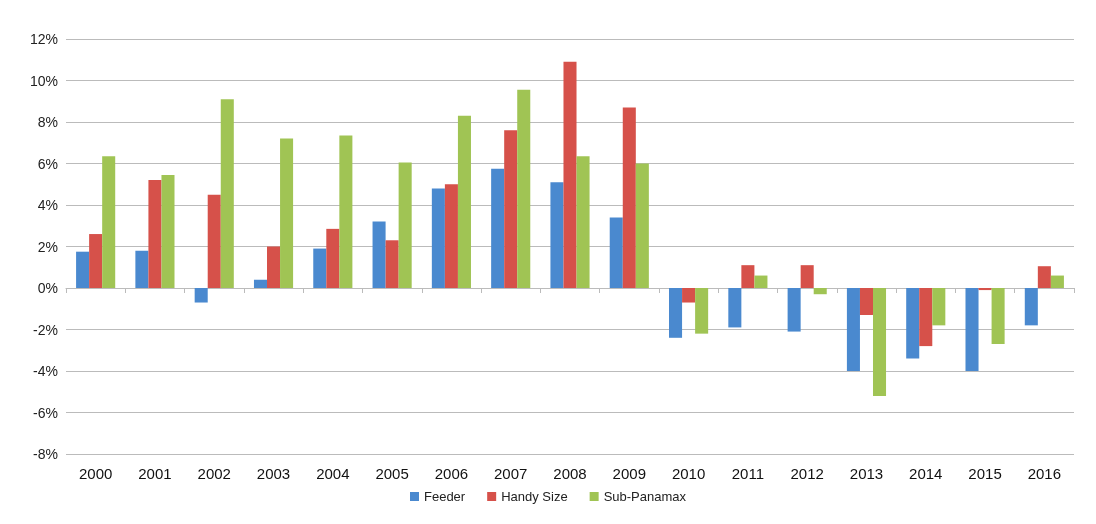 Image resolution: width=1096 pixels, height=524 pixels. What do you see at coordinates (866, 473) in the screenshot?
I see `x-tick-label: 2013` at bounding box center [866, 473].